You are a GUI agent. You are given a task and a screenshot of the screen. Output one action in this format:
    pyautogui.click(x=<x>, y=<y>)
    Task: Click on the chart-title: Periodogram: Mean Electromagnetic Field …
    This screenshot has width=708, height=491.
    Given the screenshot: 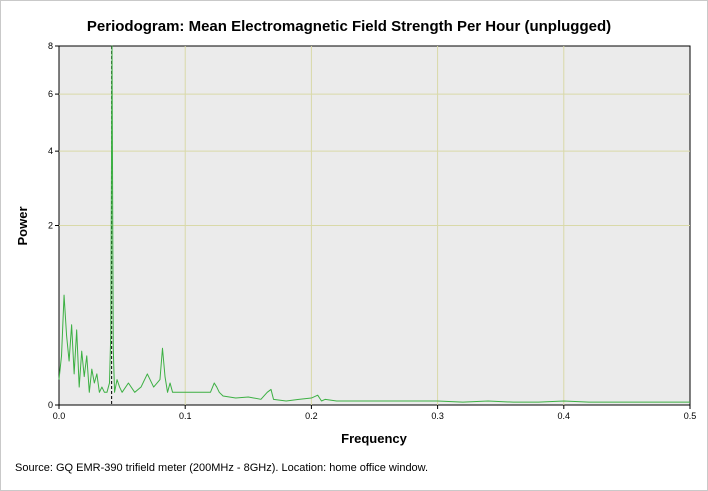 What is the action you would take?
    pyautogui.click(x=349, y=26)
    